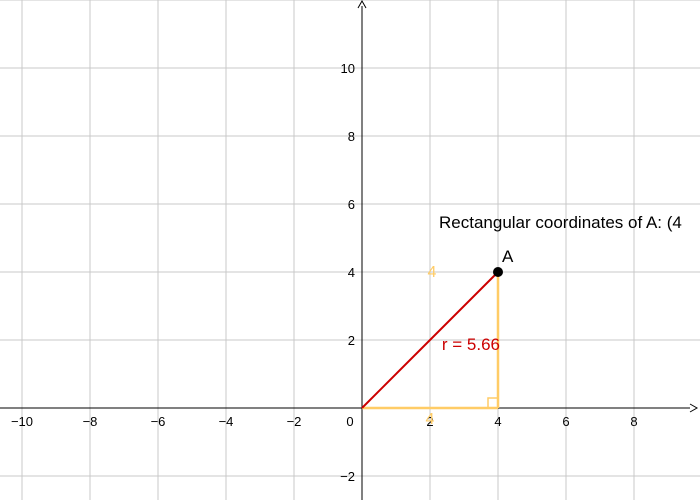  Describe the element at coordinates (362, 4) in the screenshot. I see `y-axis-arrow-icon` at that location.